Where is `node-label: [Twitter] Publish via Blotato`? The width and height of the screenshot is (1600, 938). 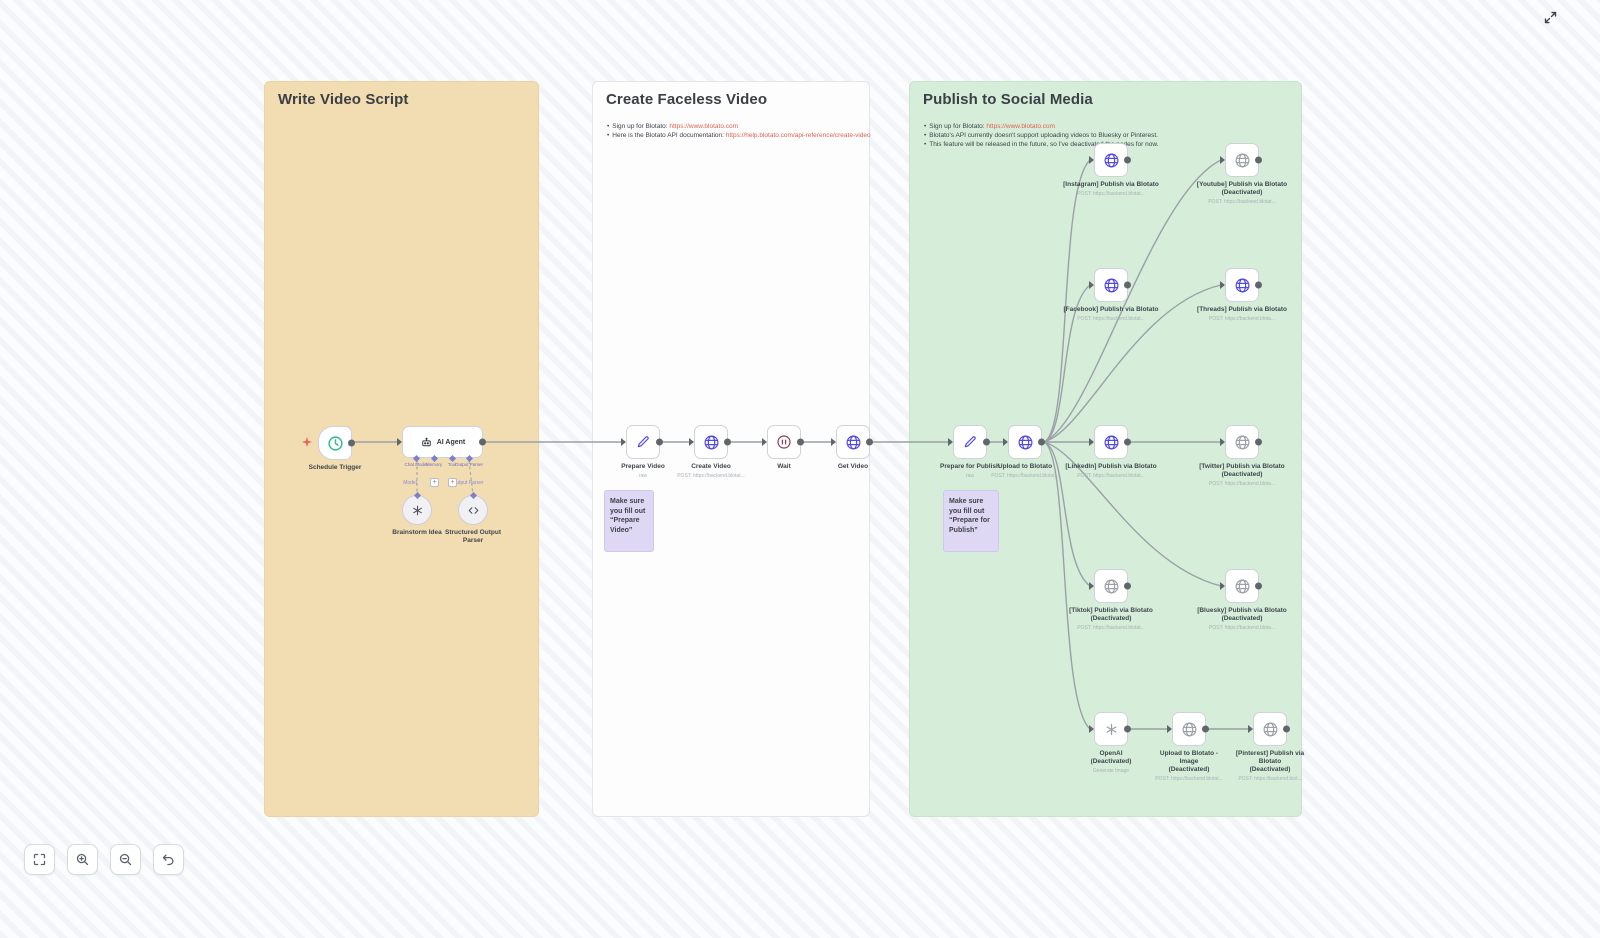 node-label: [Twitter] Publish via Blotato is located at coordinates (1242, 466).